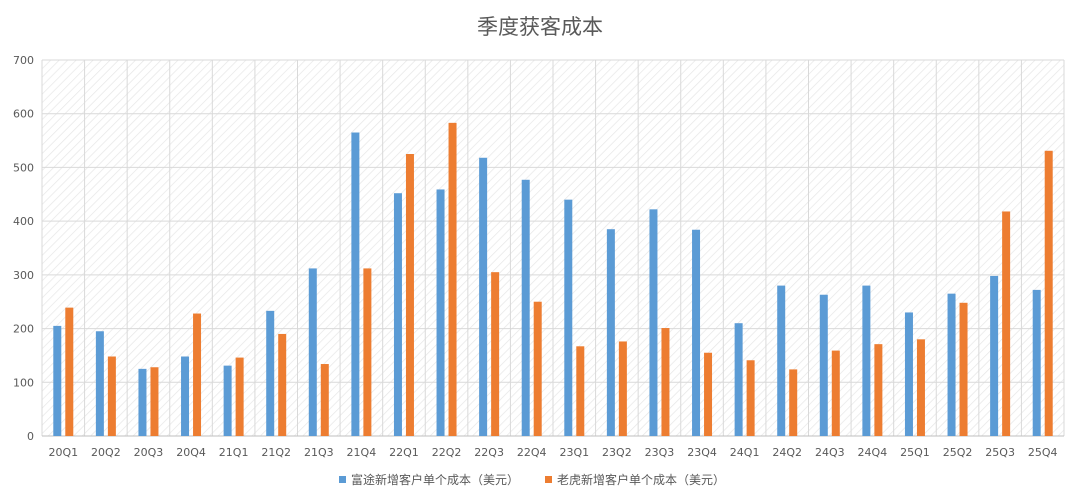  I want to click on x-tick-label: 23Q2, so click(617, 452).